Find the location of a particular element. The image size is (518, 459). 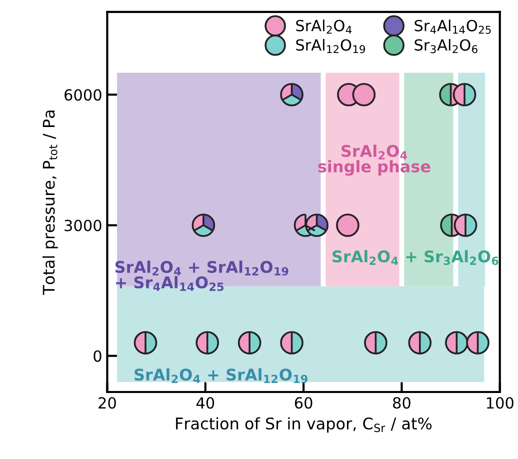

legend-label: SrAl$_{2}$O$_{4}$ is located at coordinates (324, 27).